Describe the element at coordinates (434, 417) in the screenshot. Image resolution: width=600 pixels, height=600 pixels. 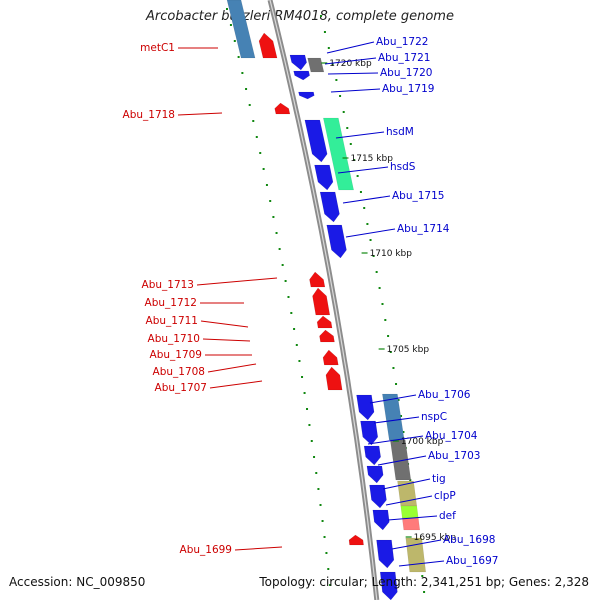
I see `gene-label-reverse: nspC` at that location.